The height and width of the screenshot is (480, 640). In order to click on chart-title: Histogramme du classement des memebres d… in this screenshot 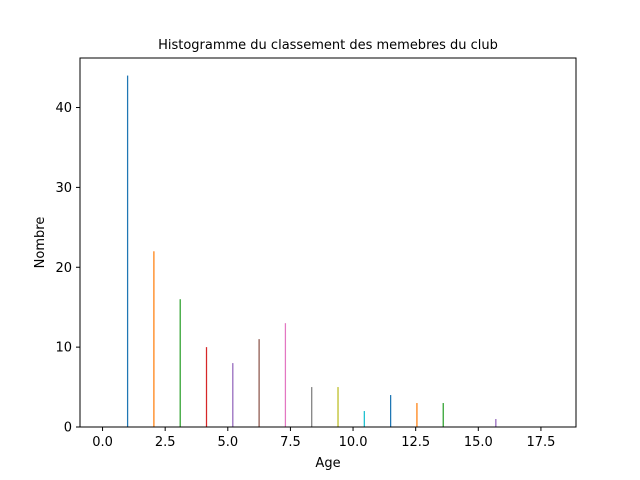, I will do `click(328, 45)`.